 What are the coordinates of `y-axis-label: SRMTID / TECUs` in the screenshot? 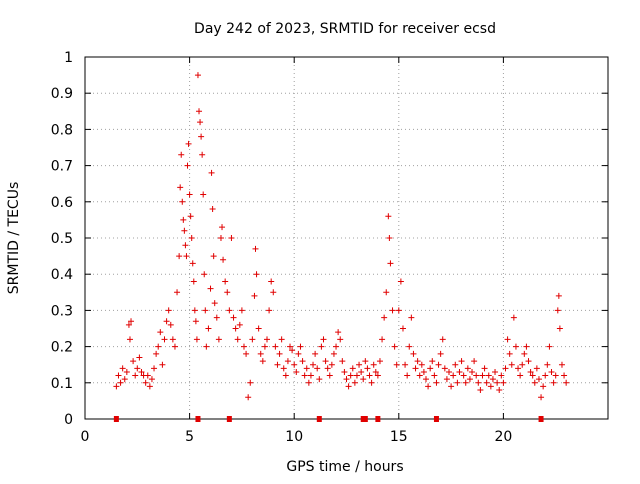 It's located at (14, 238).